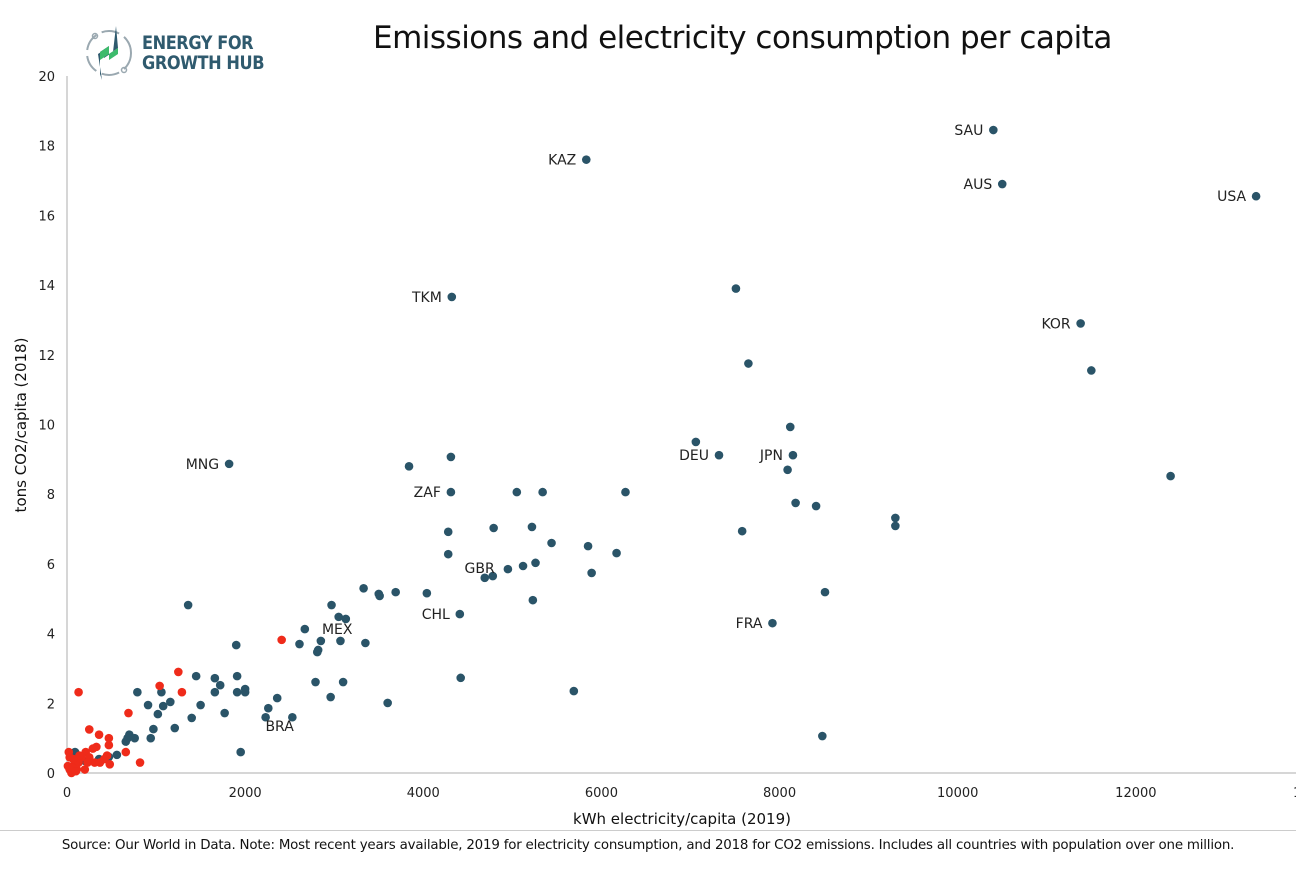 The height and width of the screenshot is (880, 1296). I want to click on country-label: SAU, so click(968, 131).